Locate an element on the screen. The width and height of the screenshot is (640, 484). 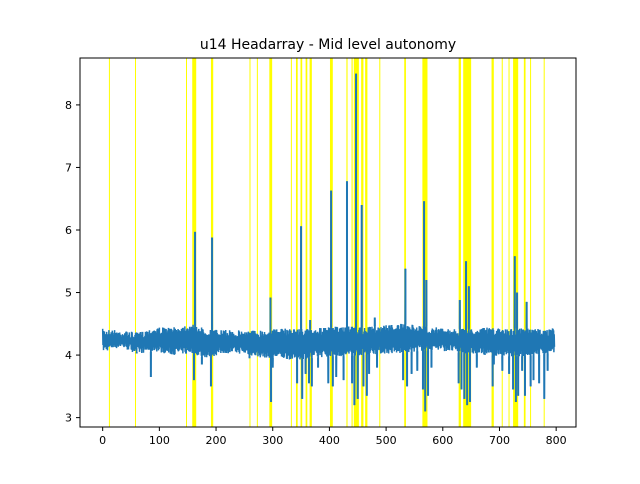
x-axis: 0 100 200 300 400 500 600 700 800 is located at coordinates (333, 437).